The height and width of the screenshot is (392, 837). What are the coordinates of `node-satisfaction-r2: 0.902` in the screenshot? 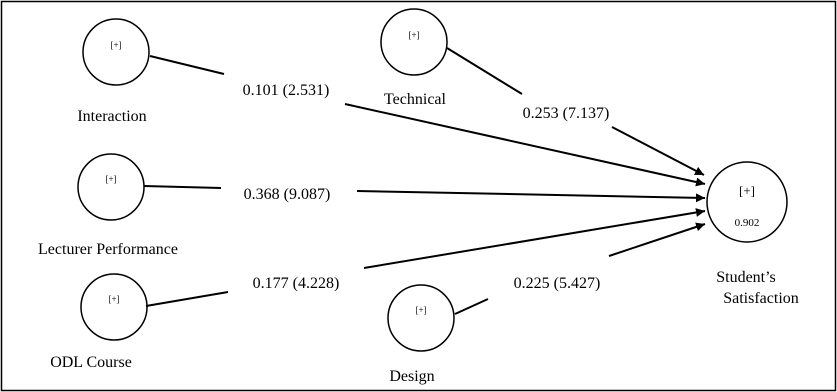 It's located at (747, 223).